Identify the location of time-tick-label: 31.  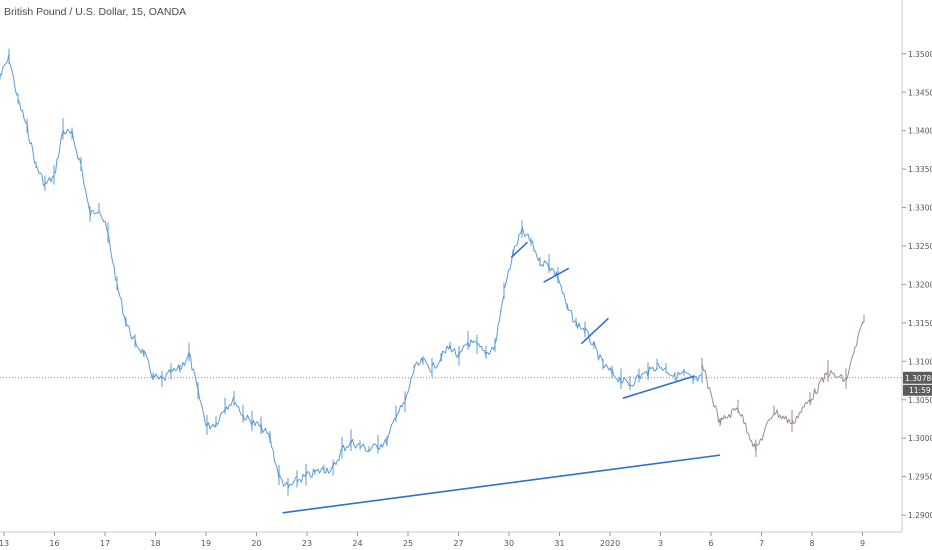
(559, 543).